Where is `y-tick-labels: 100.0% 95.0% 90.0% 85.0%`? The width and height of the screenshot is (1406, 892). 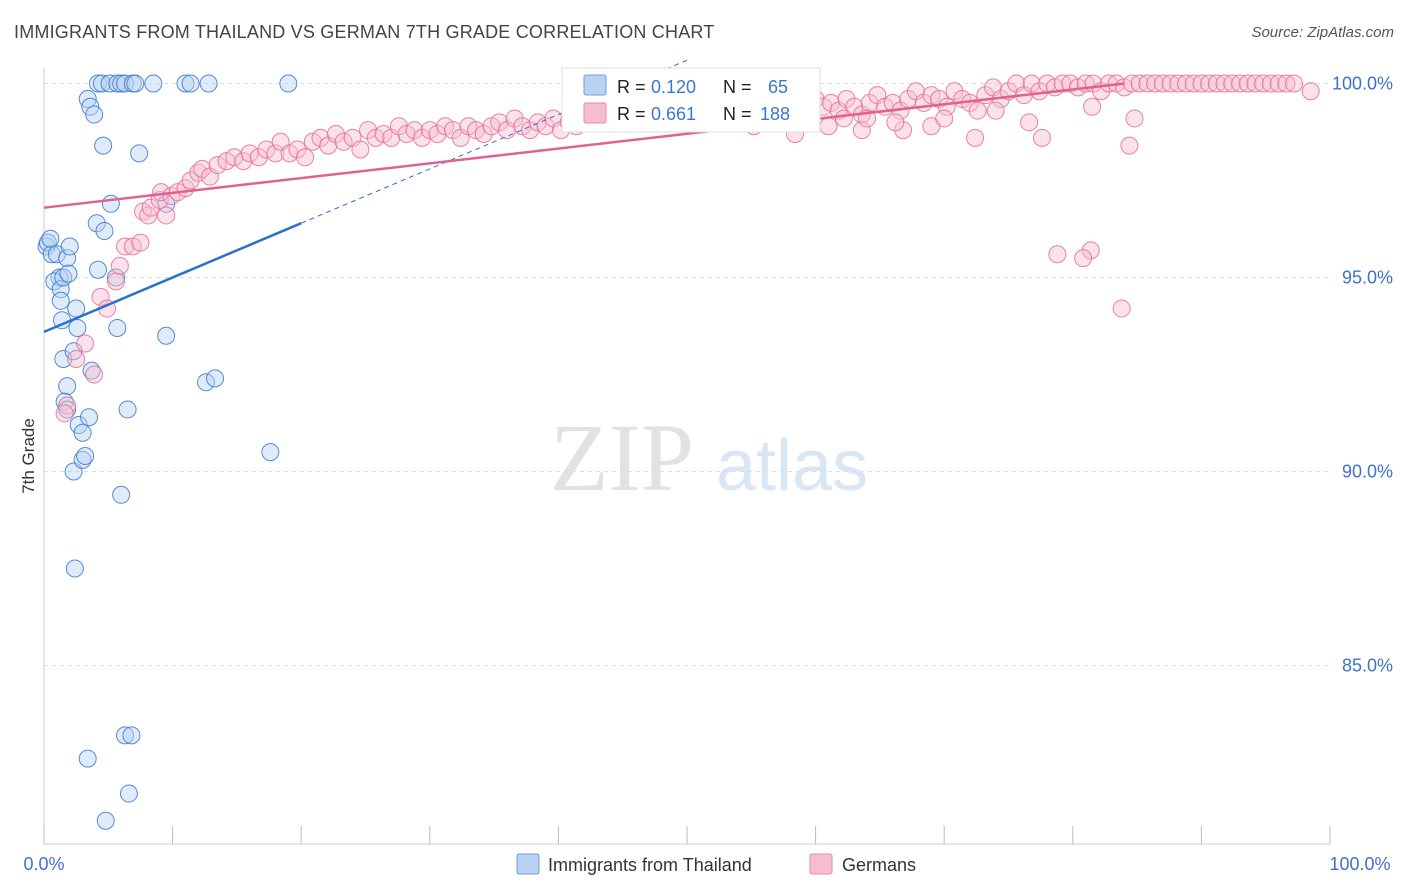
y-tick-labels: 100.0% 95.0% 90.0% 85.0% is located at coordinates (1362, 375).